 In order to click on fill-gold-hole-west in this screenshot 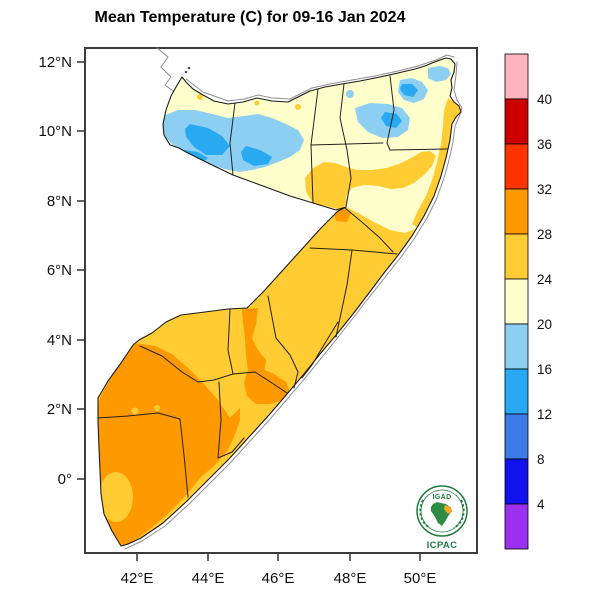, I will do `click(116, 497)`.